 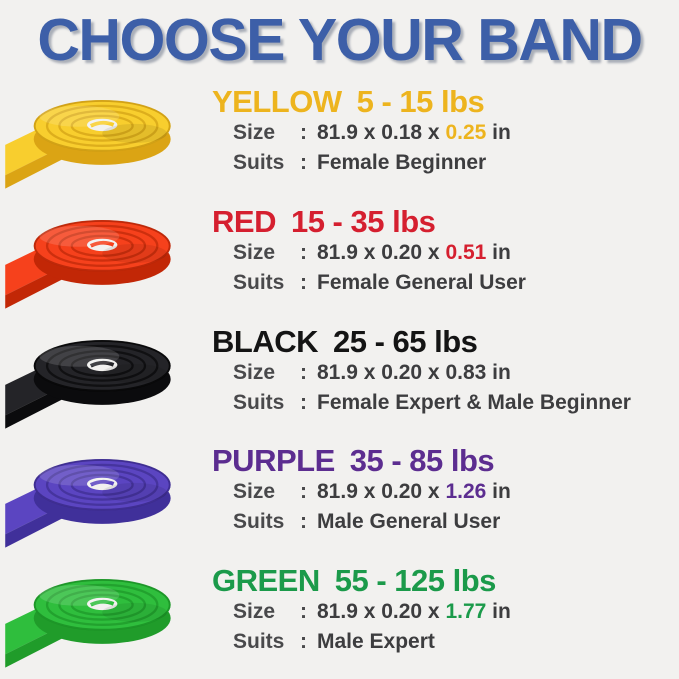 What do you see at coordinates (265, 341) in the screenshot?
I see `band-name: BLACK` at bounding box center [265, 341].